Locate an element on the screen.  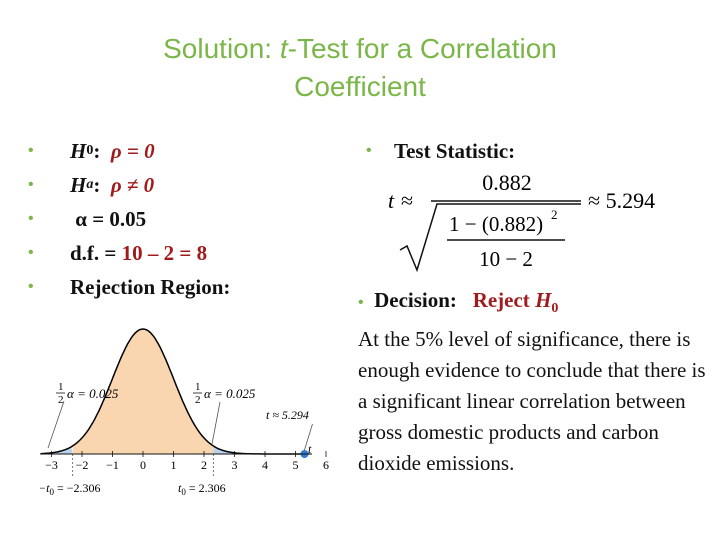
tick-label: 6 is located at coordinates (326, 465).